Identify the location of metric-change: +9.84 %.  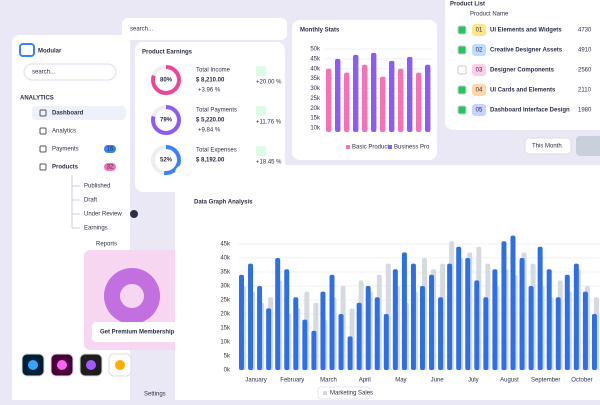
(209, 131).